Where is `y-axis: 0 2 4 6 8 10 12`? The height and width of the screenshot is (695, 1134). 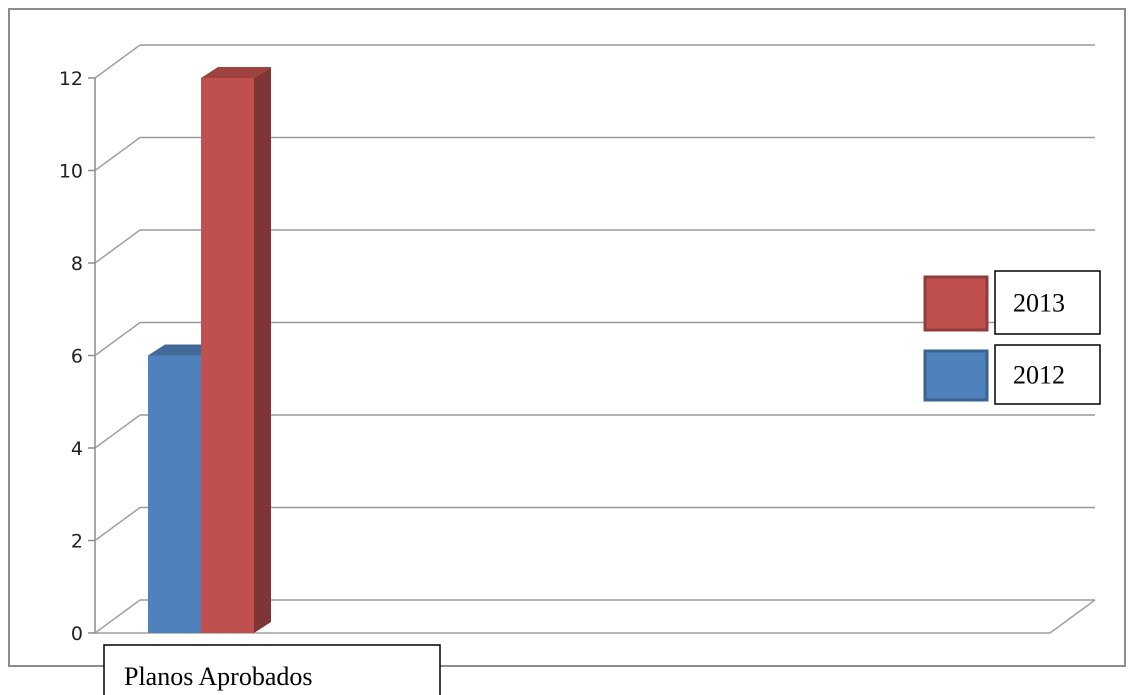 y-axis: 0 2 4 6 8 10 12 is located at coordinates (77, 356).